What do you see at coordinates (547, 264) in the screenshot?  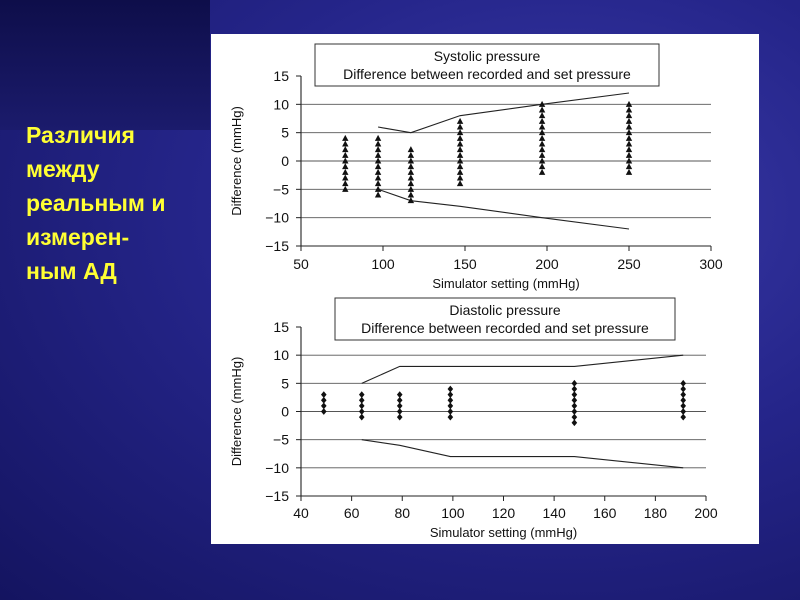 I see `chart1-x-tick-label: 200` at bounding box center [547, 264].